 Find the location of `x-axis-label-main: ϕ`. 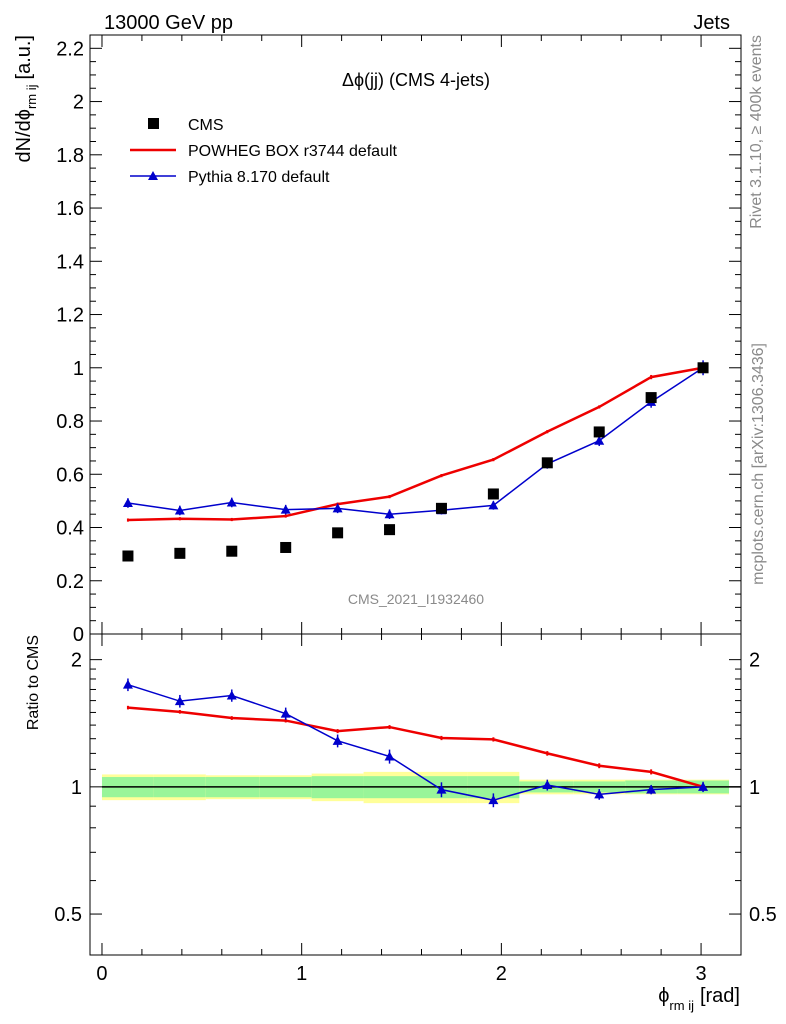

x-axis-label-main: ϕ is located at coordinates (663, 996).